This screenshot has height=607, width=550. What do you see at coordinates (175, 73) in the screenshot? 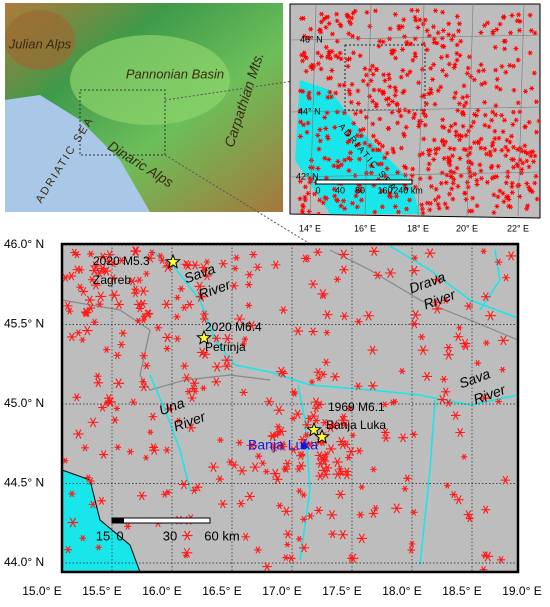
I see `region-label: Pannonian Basin` at bounding box center [175, 73].